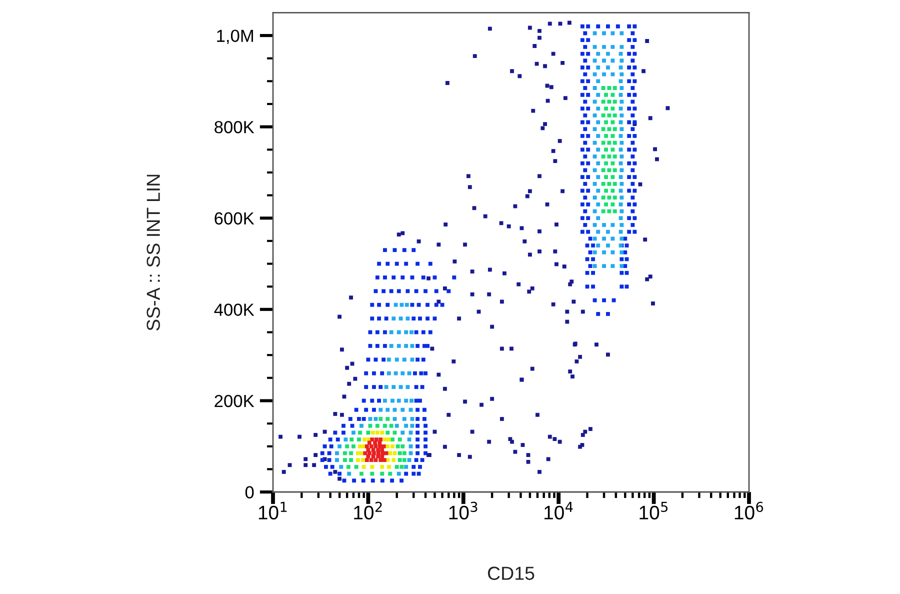 The height and width of the screenshot is (594, 900). Describe the element at coordinates (654, 511) in the screenshot. I see `x-tick-label: 10$^{5}$` at that location.